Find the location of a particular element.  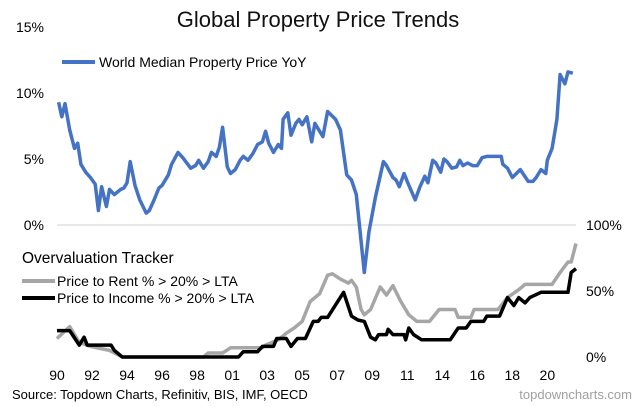

x-tick-label: 01 is located at coordinates (232, 375).